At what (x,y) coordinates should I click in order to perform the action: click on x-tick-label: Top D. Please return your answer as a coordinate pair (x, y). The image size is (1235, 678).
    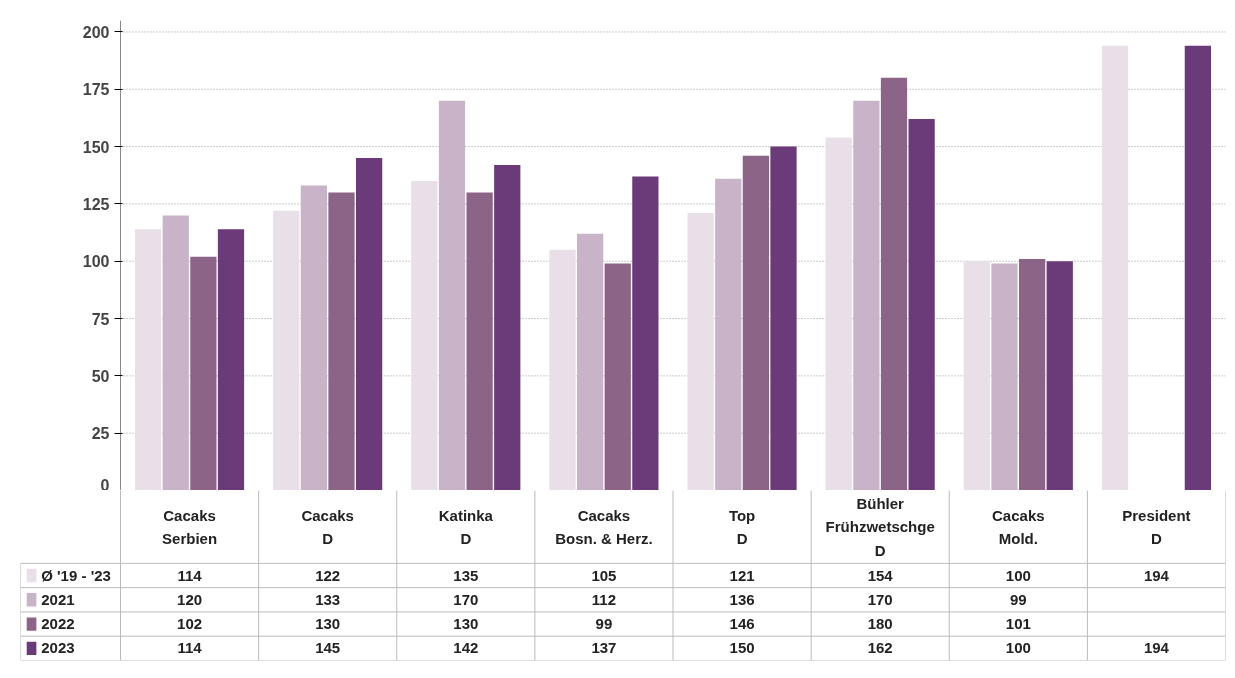
    Looking at the image, I should click on (742, 526).